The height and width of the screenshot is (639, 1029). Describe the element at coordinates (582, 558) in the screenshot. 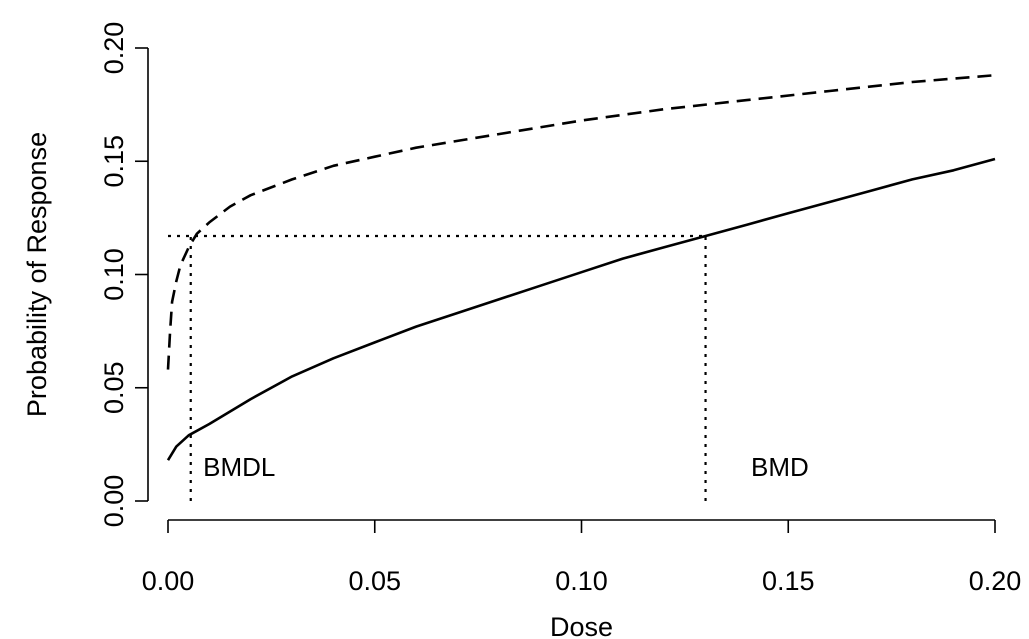

I see `x-ticks: 0.00 0.05 0.10 0.15 0.20` at that location.